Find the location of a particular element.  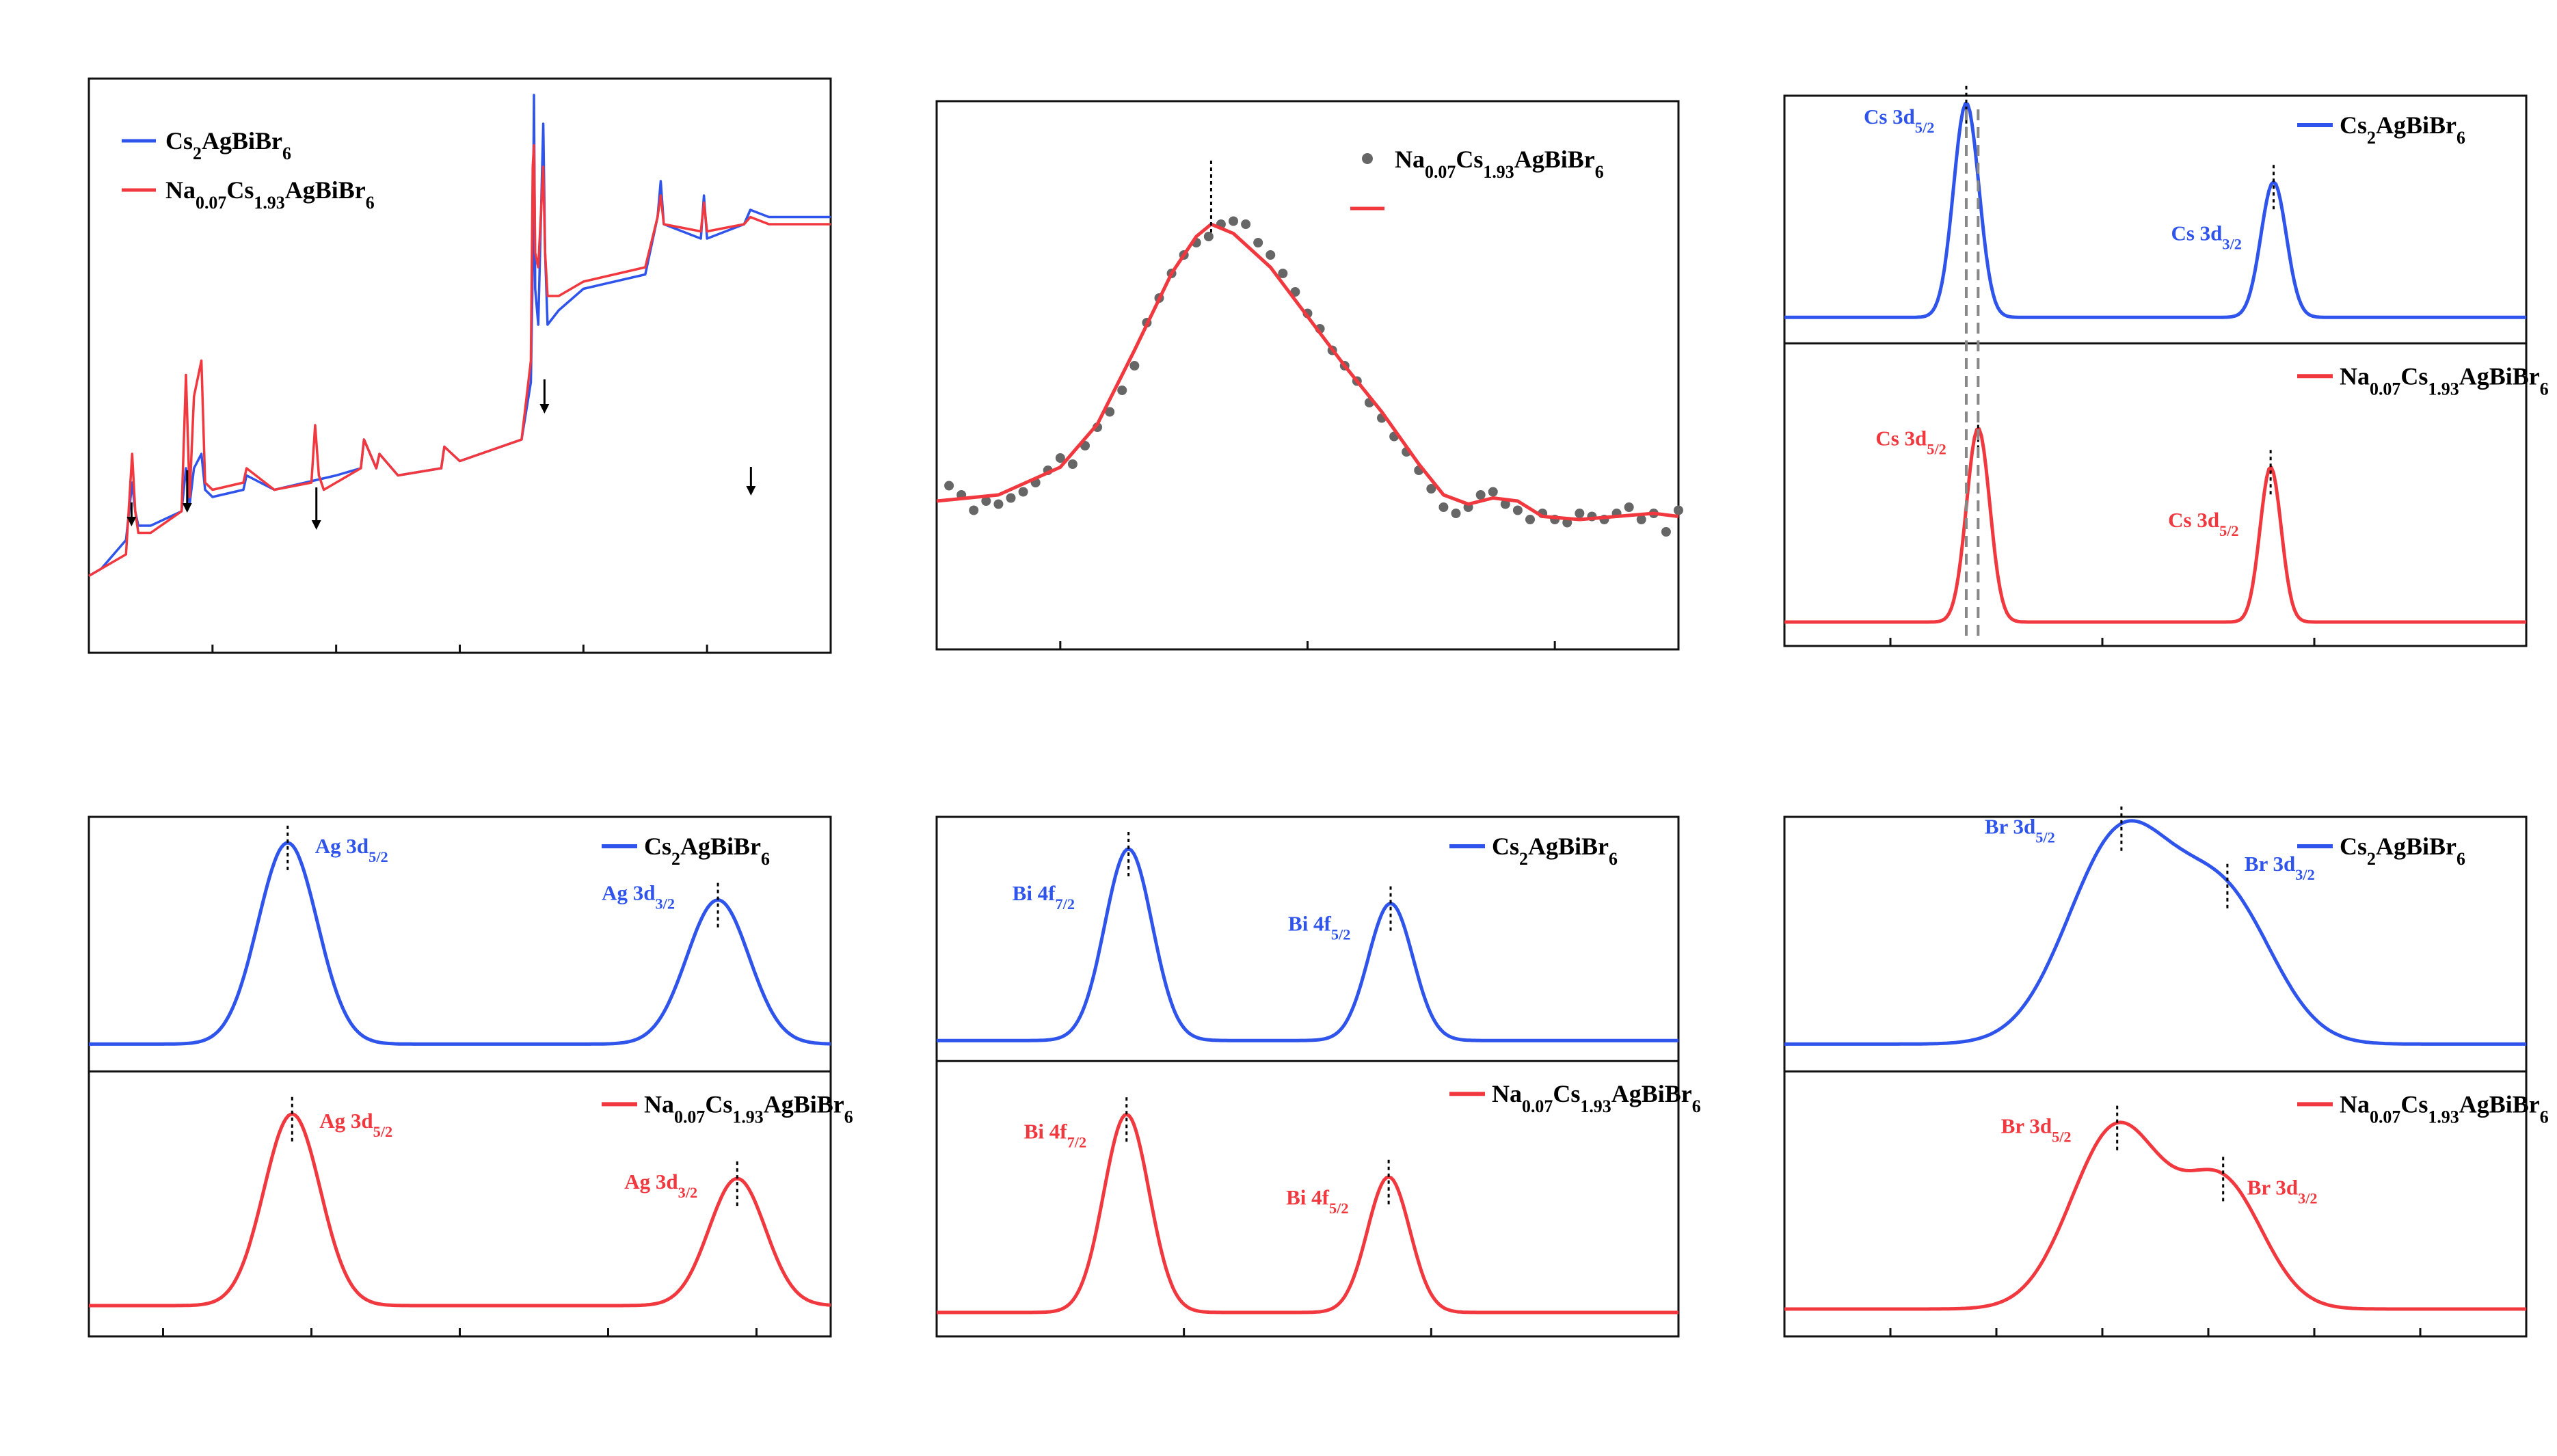

fitting-line is located at coordinates (1308, 372).